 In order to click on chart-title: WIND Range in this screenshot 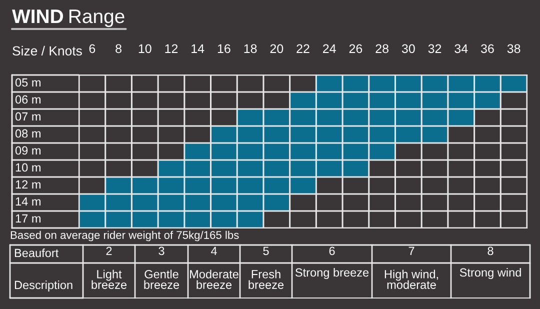, I will do `click(68, 19)`.